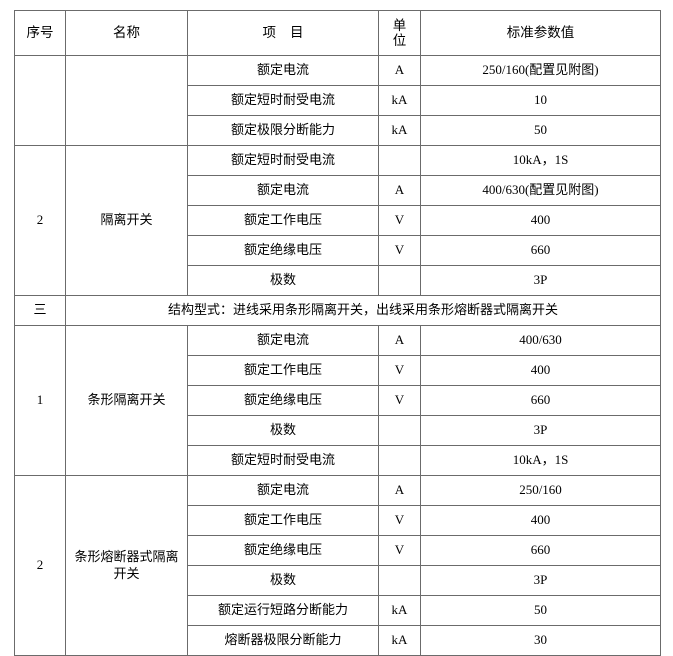 The image size is (673, 656). Describe the element at coordinates (540, 70) in the screenshot. I see `cell-value: 250/160(配置见附图)` at that location.